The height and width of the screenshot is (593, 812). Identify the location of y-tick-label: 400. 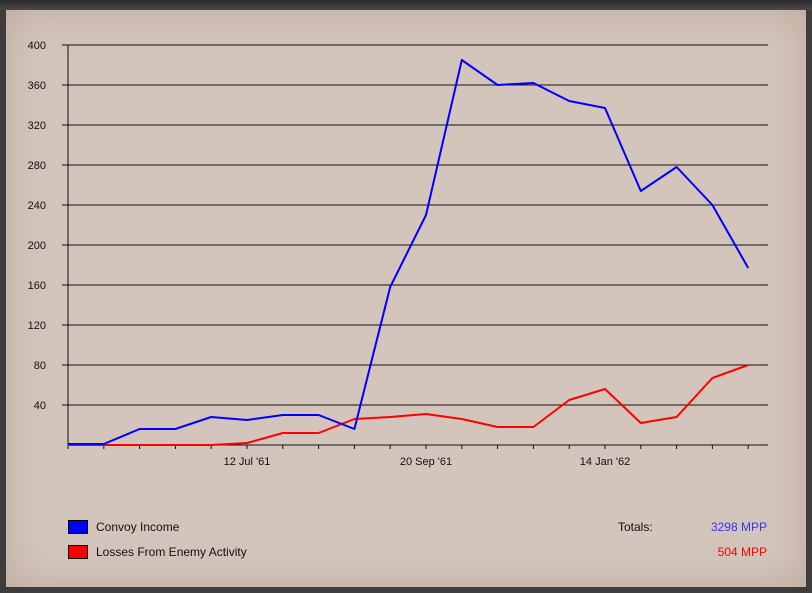
(37, 46).